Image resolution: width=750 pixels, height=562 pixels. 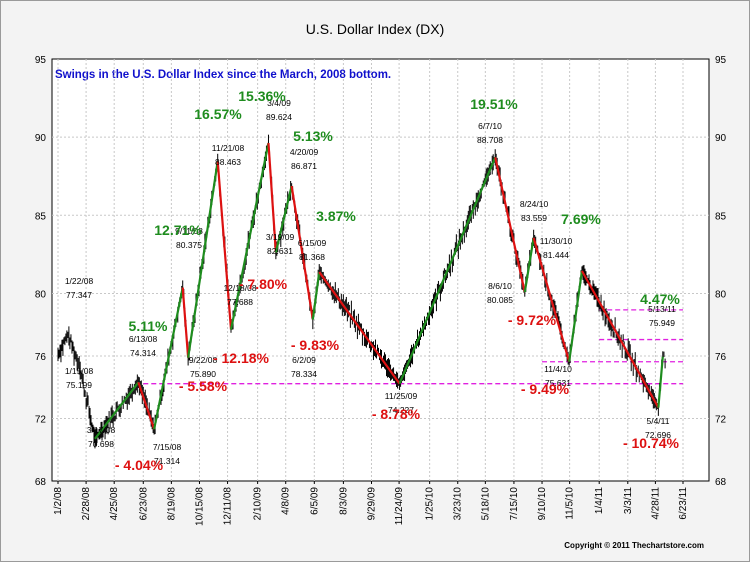 What do you see at coordinates (79, 371) in the screenshot?
I see `swing-date-label: 1/15/08` at bounding box center [79, 371].